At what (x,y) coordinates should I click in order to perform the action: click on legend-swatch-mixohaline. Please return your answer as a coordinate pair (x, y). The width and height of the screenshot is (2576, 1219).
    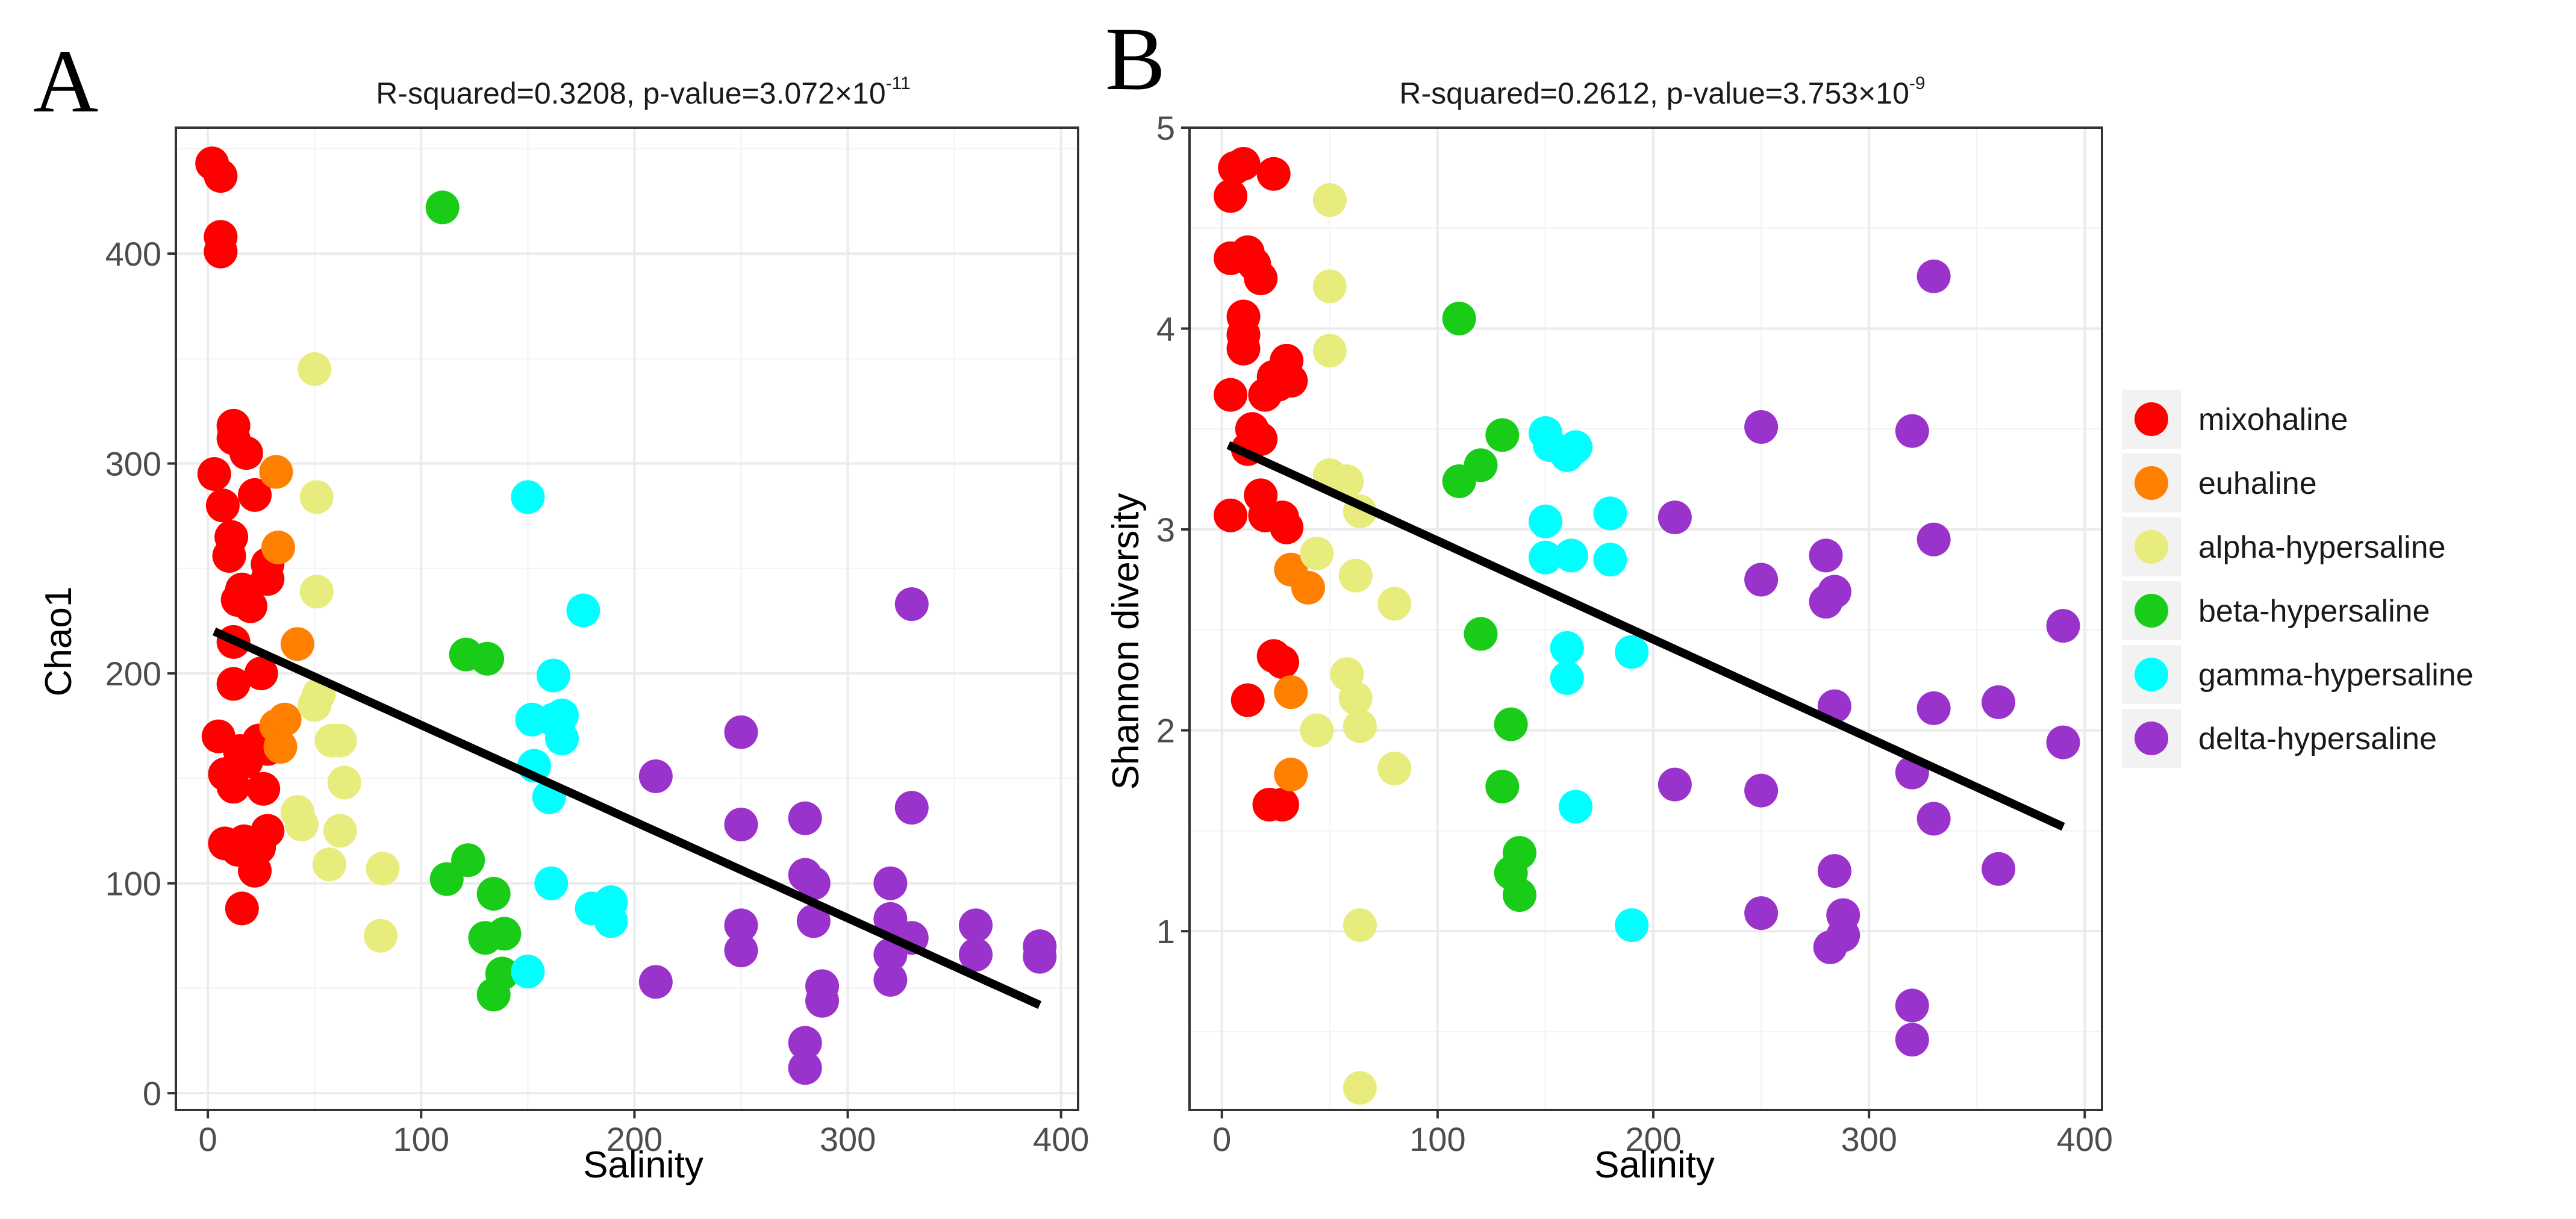
    Looking at the image, I should click on (2151, 419).